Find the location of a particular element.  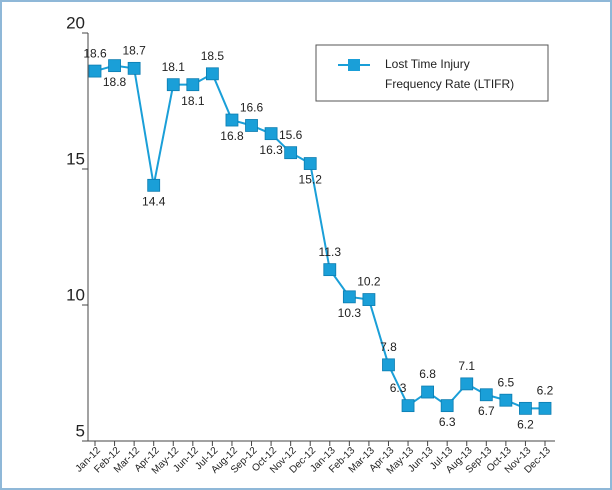

data-label: 6.7 is located at coordinates (486, 411).